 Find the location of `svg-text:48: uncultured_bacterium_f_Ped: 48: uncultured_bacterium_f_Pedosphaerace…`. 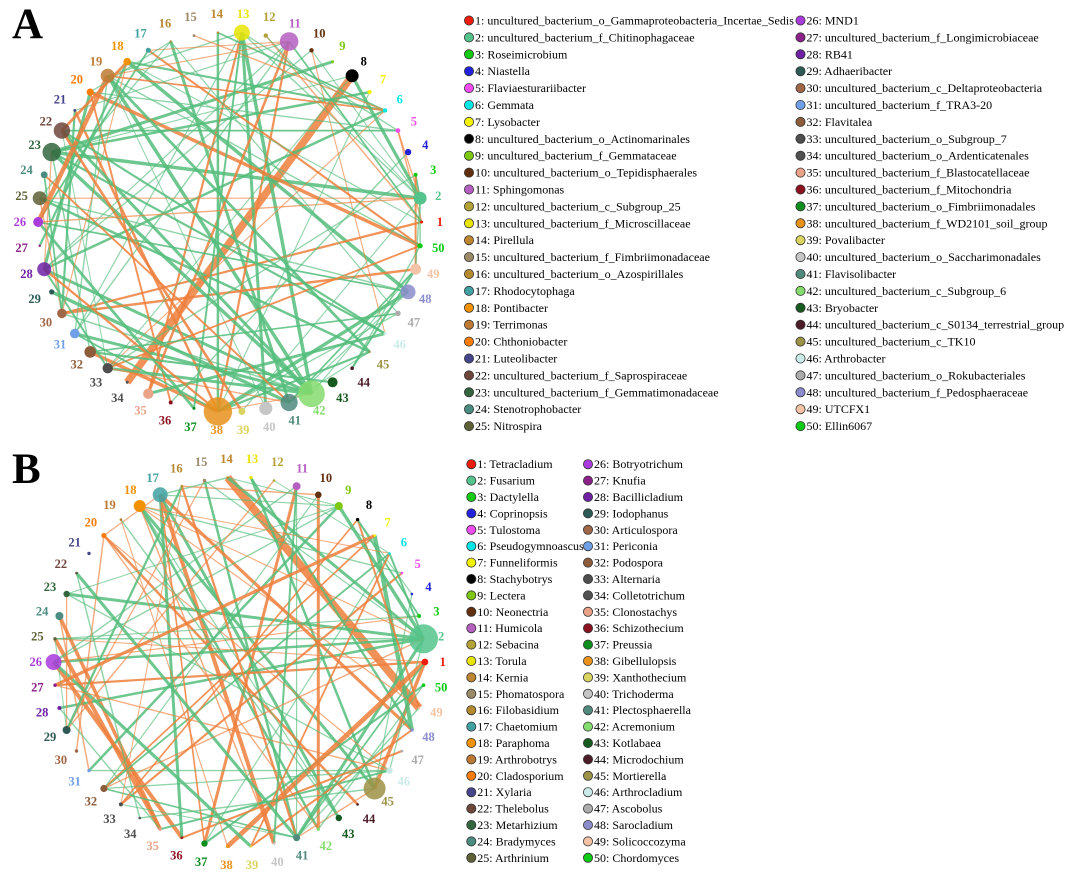

svg-text:48: uncultured_bacterium_f_Ped: 48: uncultured_bacterium_f_Pedosphaerace… is located at coordinates (918, 392).